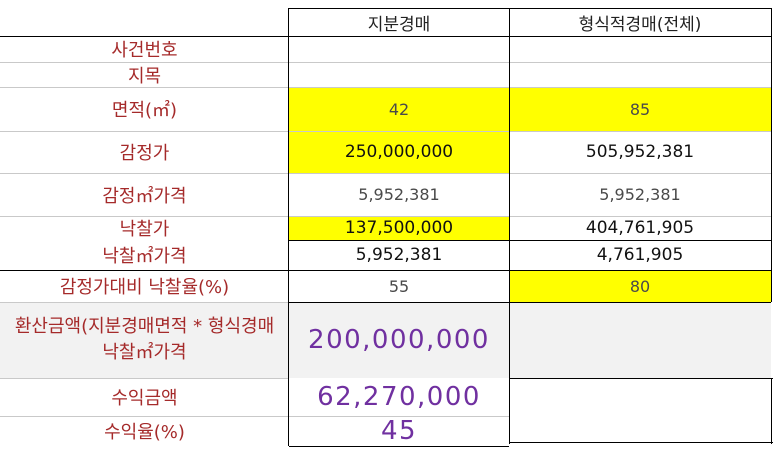  Describe the element at coordinates (640, 228) in the screenshot. I see `winning-bid-hyeongsik-cell: 404,761,905` at that location.